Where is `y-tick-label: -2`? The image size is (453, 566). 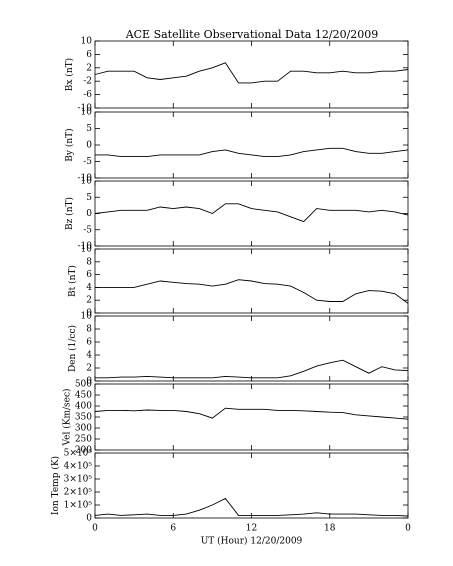 y-tick-label: -2 is located at coordinates (87, 82).